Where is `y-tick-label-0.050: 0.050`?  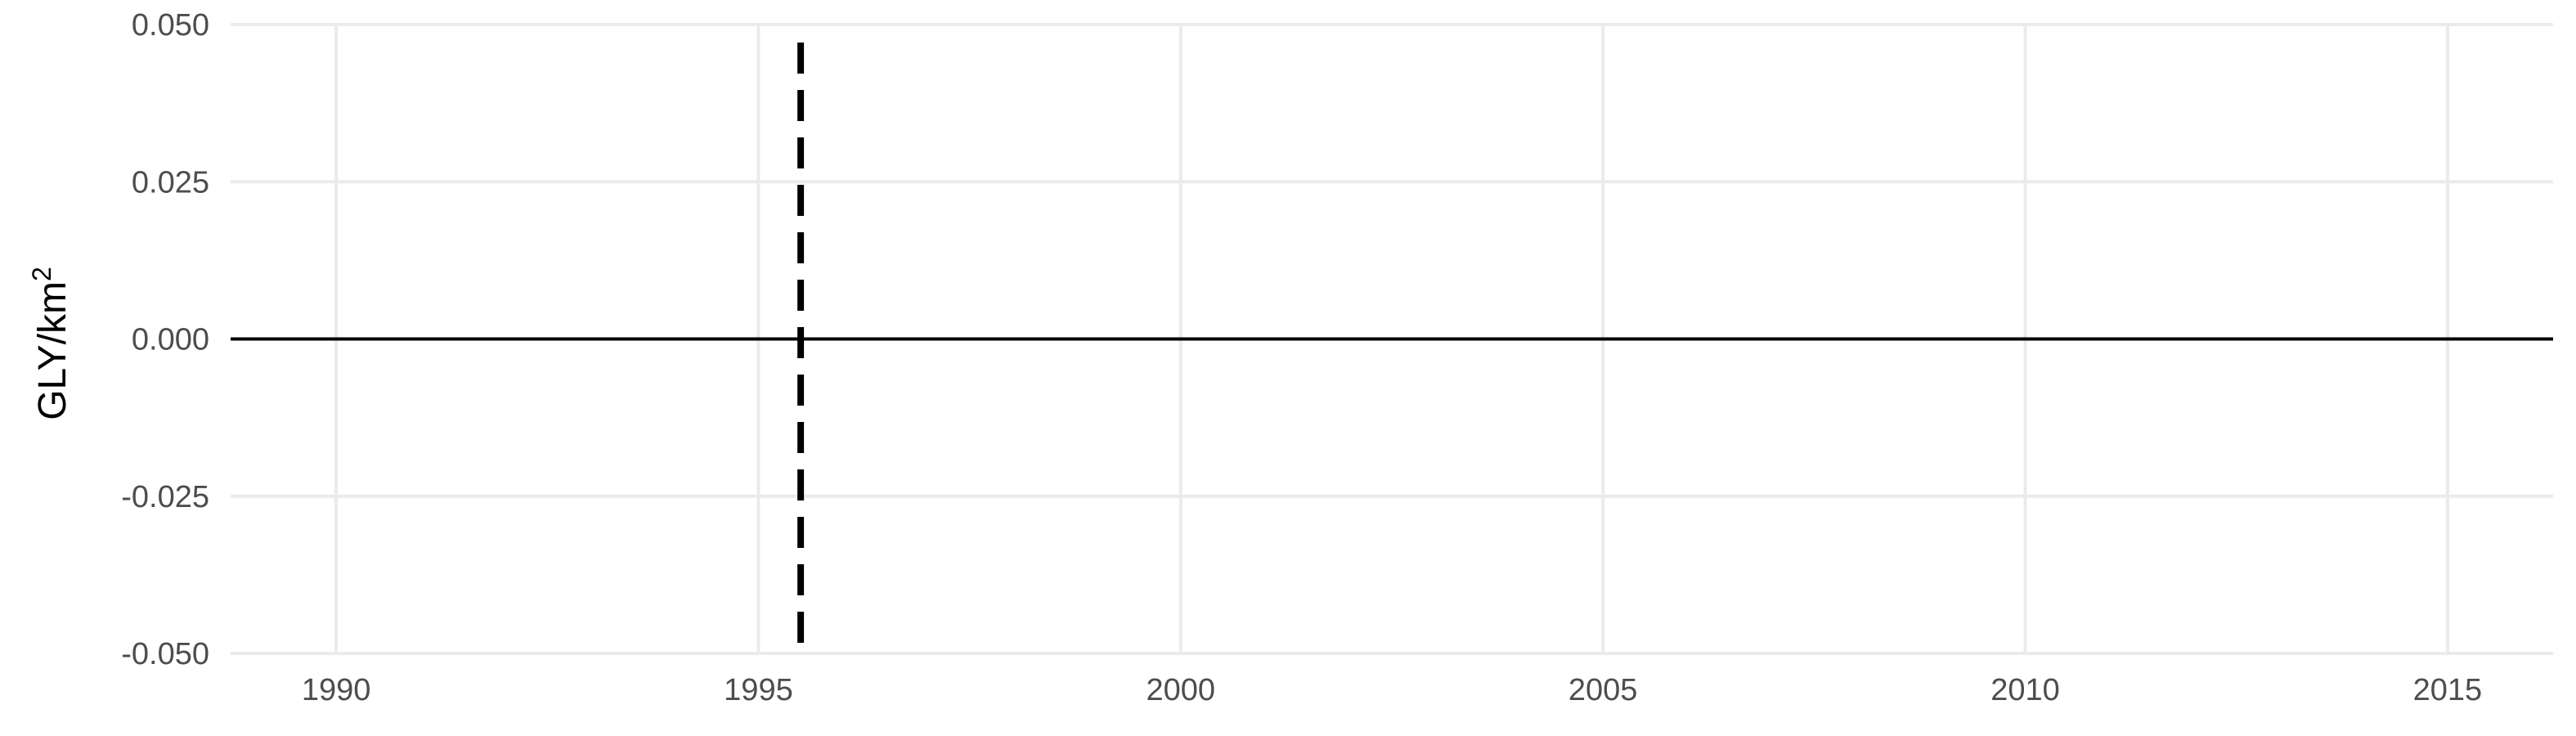 y-tick-label-0.050: 0.050 is located at coordinates (171, 25).